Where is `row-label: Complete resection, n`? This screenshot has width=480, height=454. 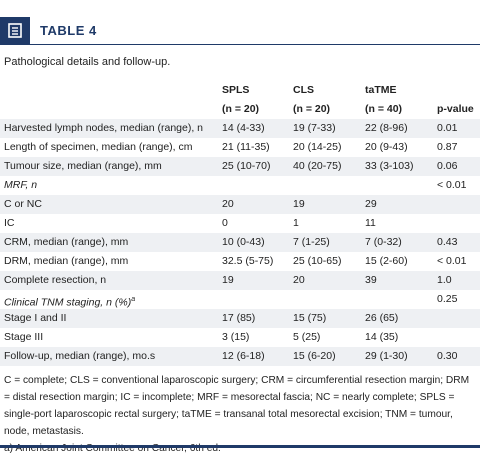 row-label: Complete resection, n is located at coordinates (55, 280).